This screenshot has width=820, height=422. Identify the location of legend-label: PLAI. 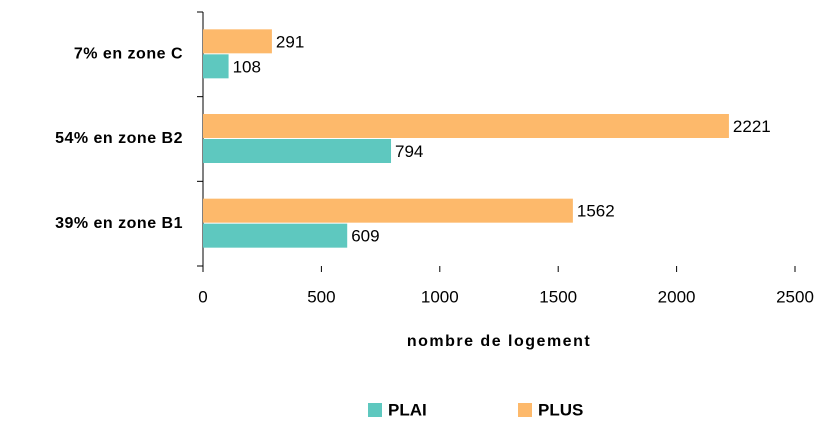
(407, 409).